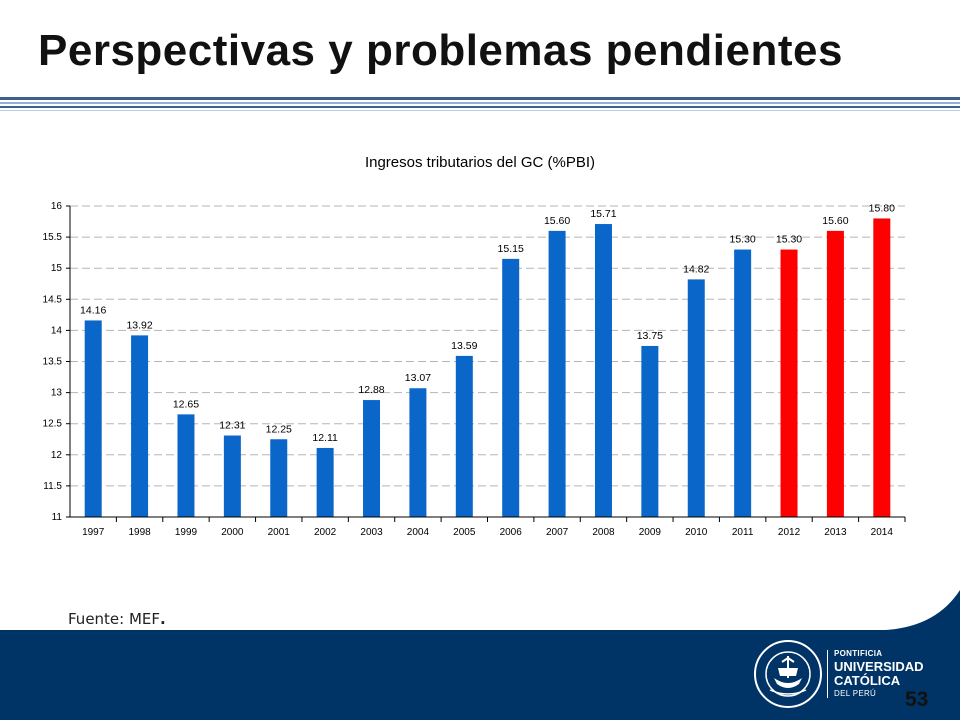 This screenshot has height=720, width=960. Describe the element at coordinates (139, 532) in the screenshot. I see `x-tick-label: 1998` at that location.